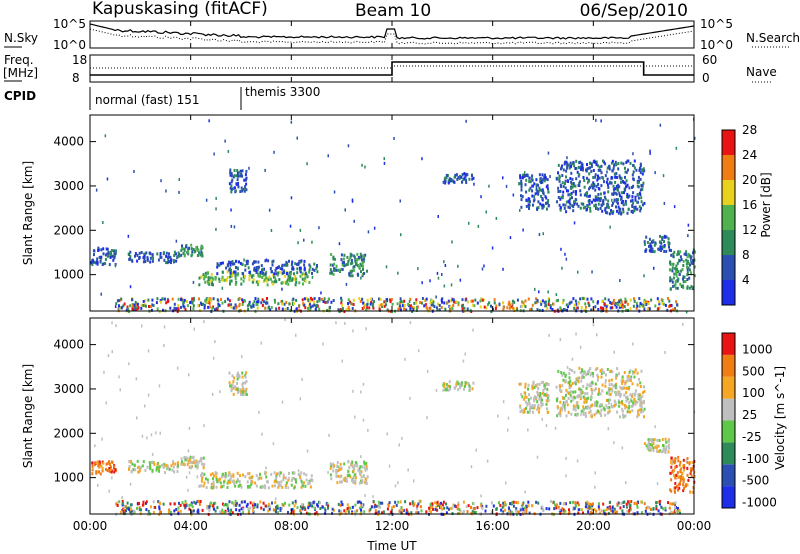 This screenshot has width=800, height=554. Describe the element at coordinates (749, 155) in the screenshot. I see `colorbar-tick-label: 24` at that location.